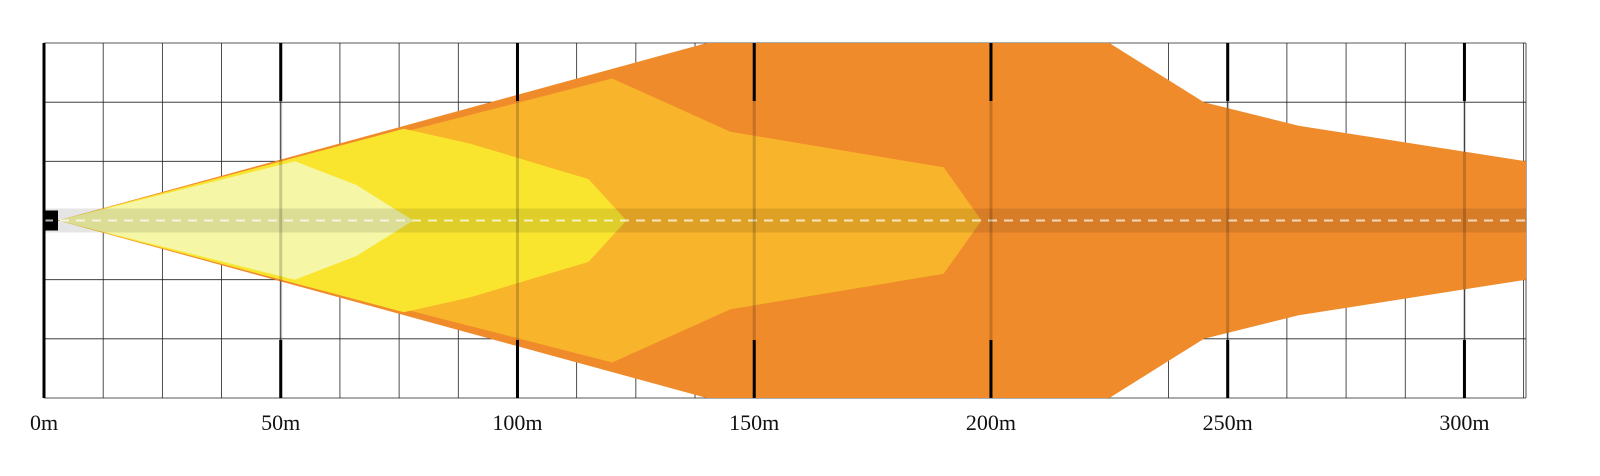 This screenshot has height=476, width=1600. What do you see at coordinates (517, 422) in the screenshot?
I see `x-tick-label: 100m` at bounding box center [517, 422].